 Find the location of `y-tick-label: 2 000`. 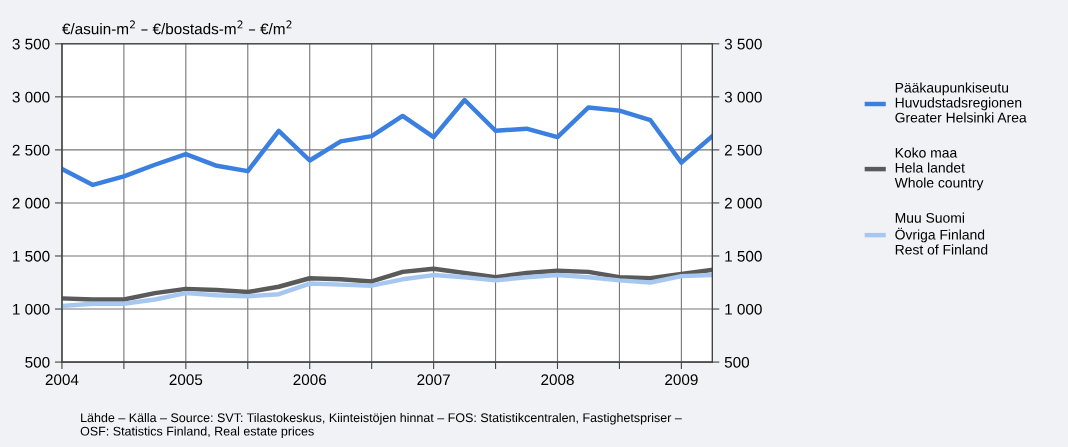

y-tick-label: 2 000 is located at coordinates (31, 203).